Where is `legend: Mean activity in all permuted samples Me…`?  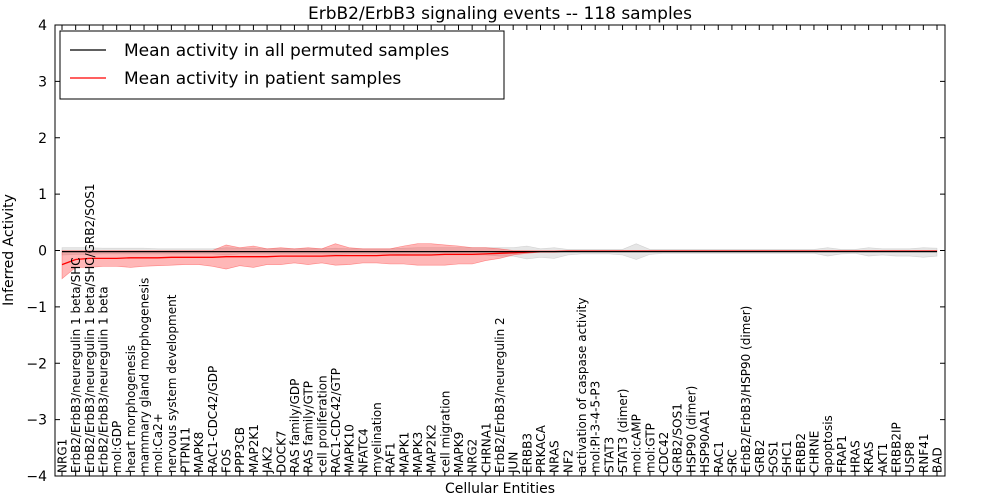
legend: Mean activity in all permuted samples Me… is located at coordinates (282, 65).